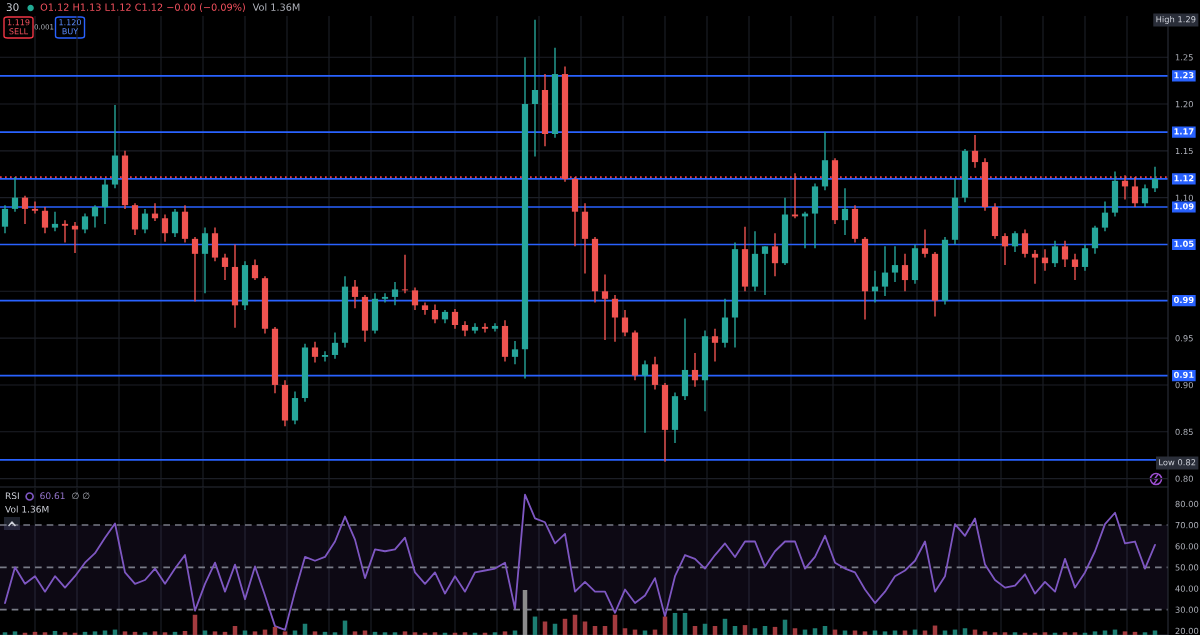 The height and width of the screenshot is (635, 1200). Describe the element at coordinates (1176, 20) in the screenshot. I see `annotation: High 1.29` at that location.